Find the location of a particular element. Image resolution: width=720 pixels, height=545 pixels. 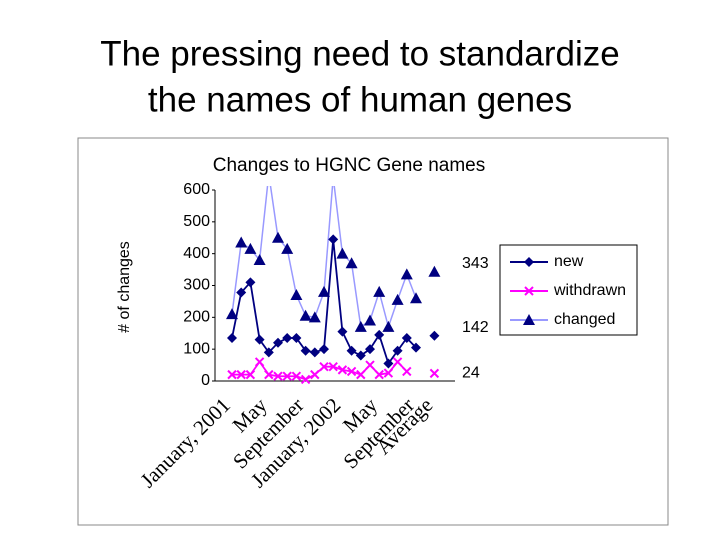

y-tick-label: 500 is located at coordinates (196, 221).